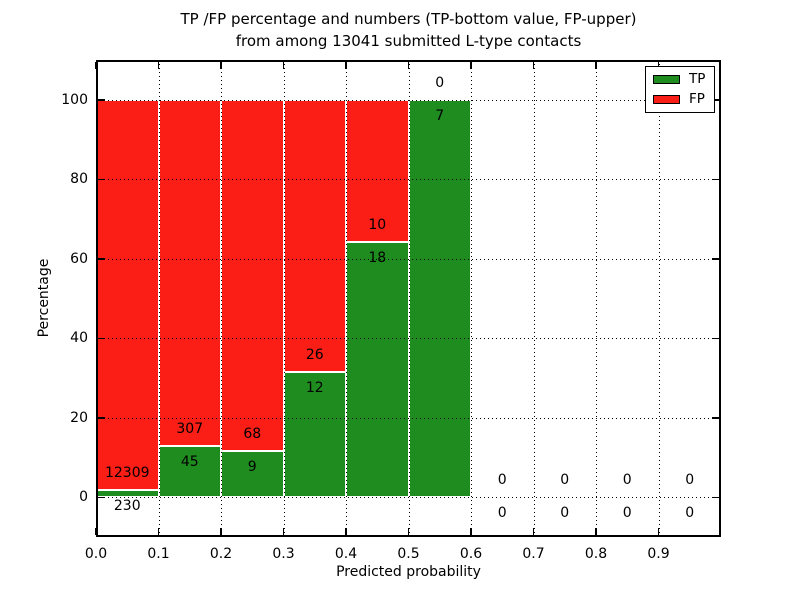  Describe the element at coordinates (127, 472) in the screenshot. I see `fp-count-label: 12309` at that location.